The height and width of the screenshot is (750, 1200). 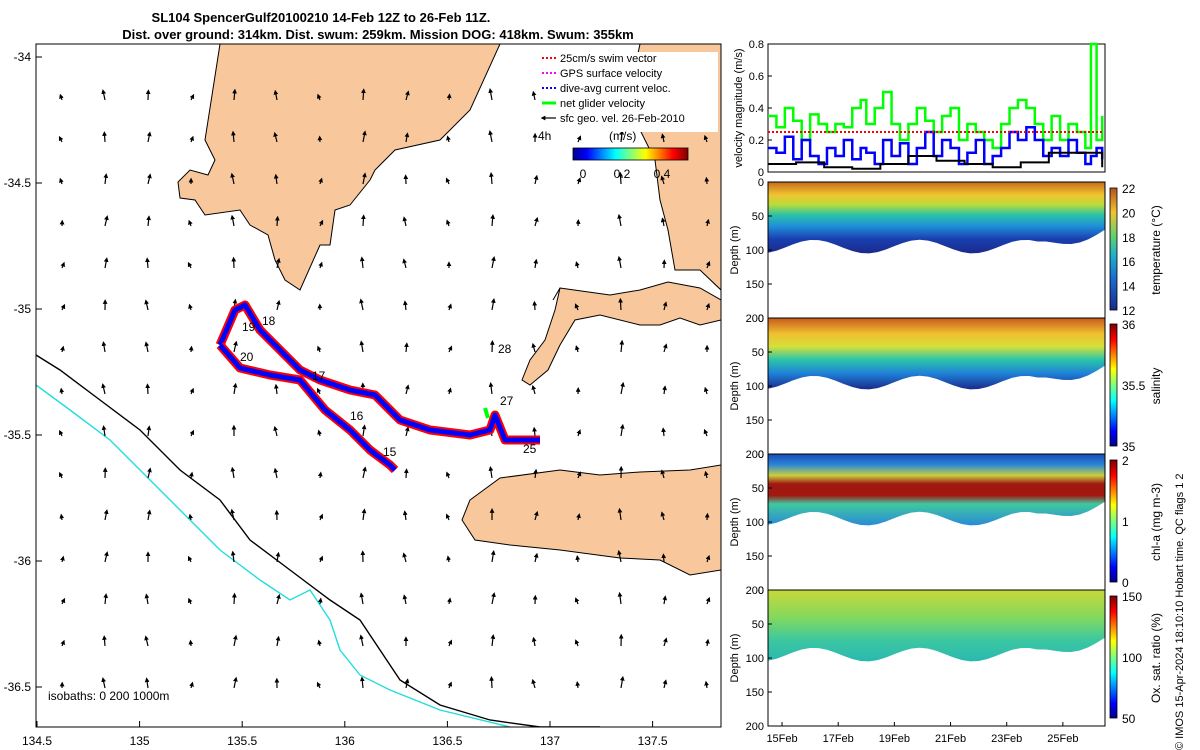 I want to click on day-label: 28, so click(x=505, y=349).